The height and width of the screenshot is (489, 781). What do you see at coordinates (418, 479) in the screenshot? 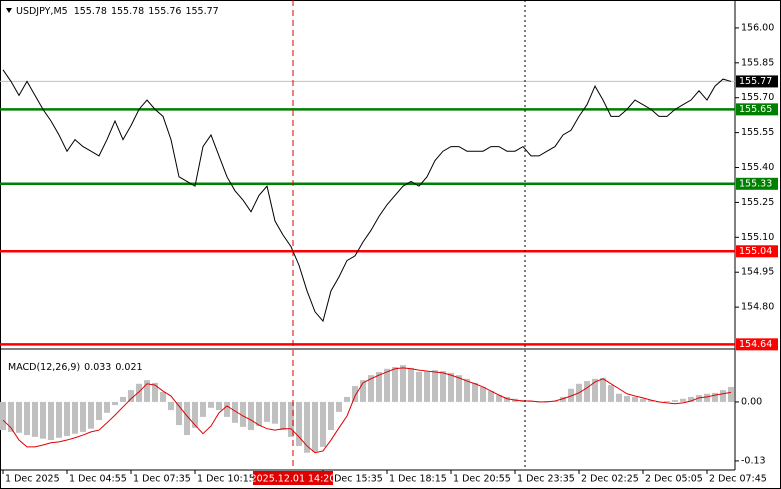
I see `x-tick-label: 1 Dec 18:15` at bounding box center [418, 479].